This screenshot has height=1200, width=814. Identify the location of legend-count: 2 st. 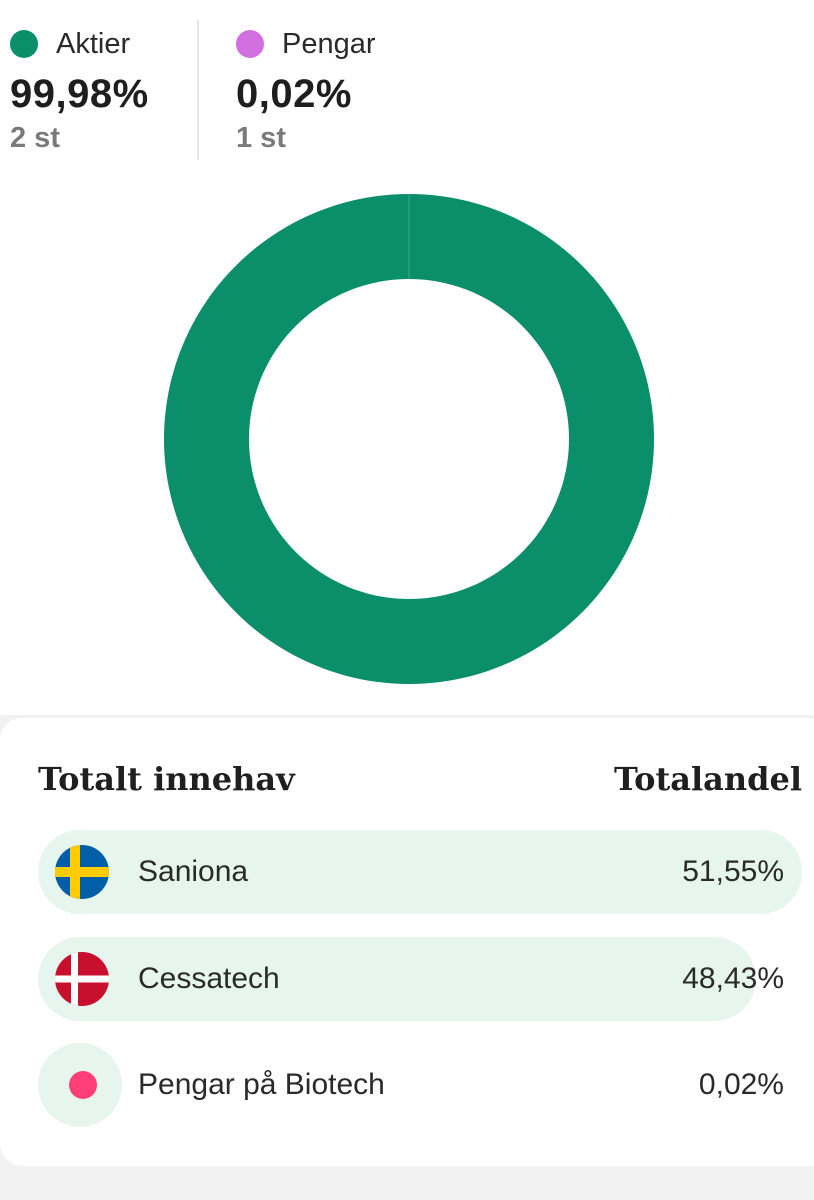
(35, 138).